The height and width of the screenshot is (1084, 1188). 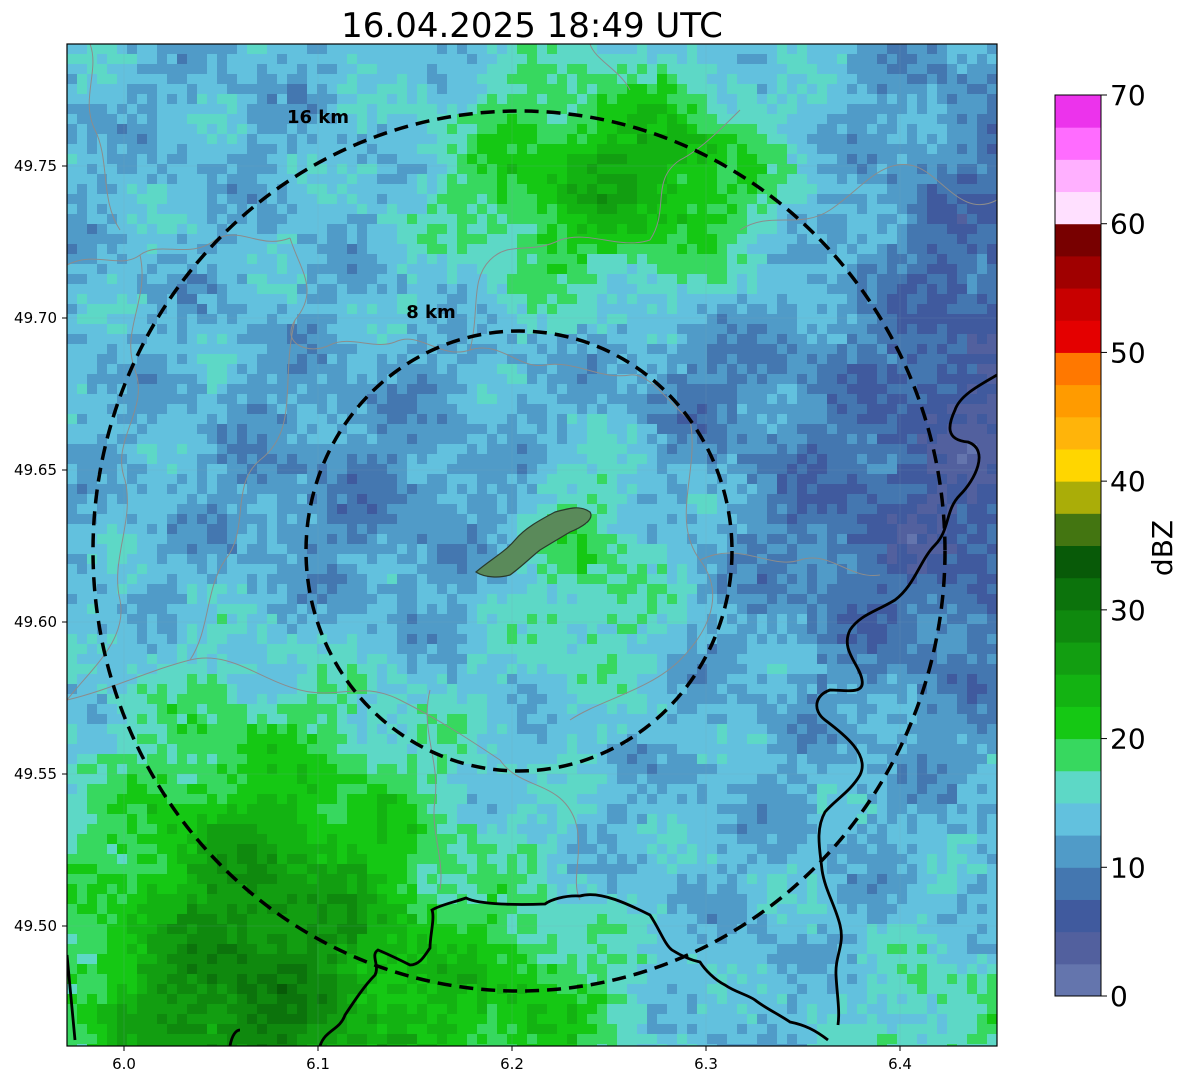 I want to click on figure-title: 16.04.2025 18:49 UTC, so click(x=532, y=26).